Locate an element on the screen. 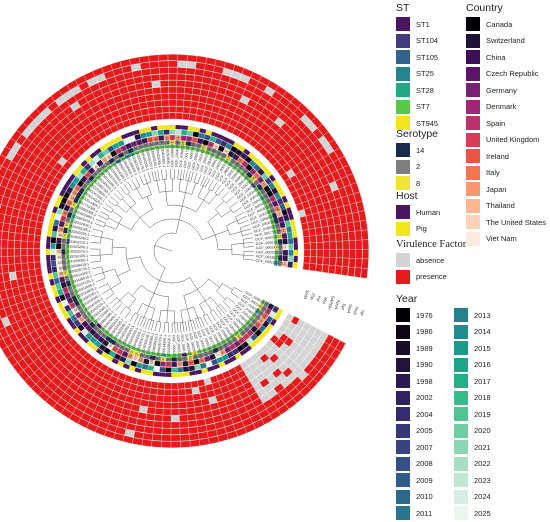 The image size is (550, 522). country-legend-label: Denmark is located at coordinates (501, 106).